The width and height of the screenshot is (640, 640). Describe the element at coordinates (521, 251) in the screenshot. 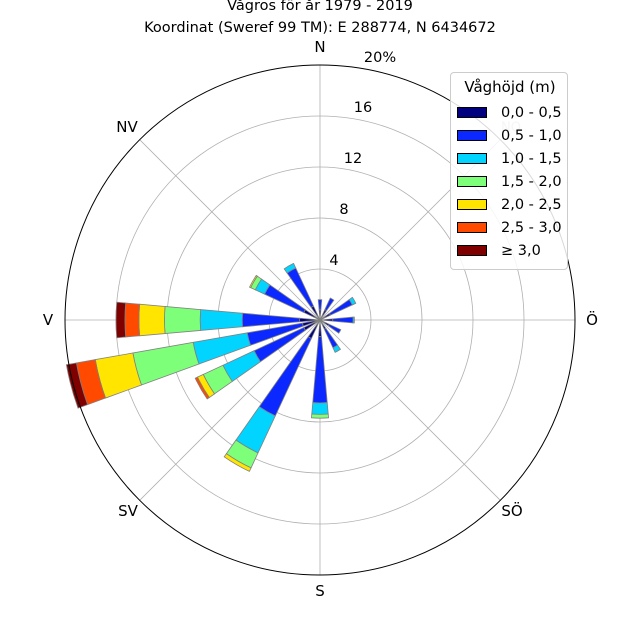

I see `legend-label: ≥ 3,0` at that location.